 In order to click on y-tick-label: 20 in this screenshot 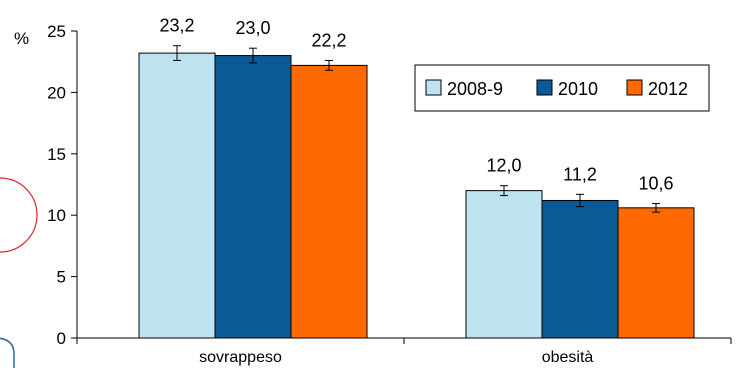, I will do `click(56, 92)`.